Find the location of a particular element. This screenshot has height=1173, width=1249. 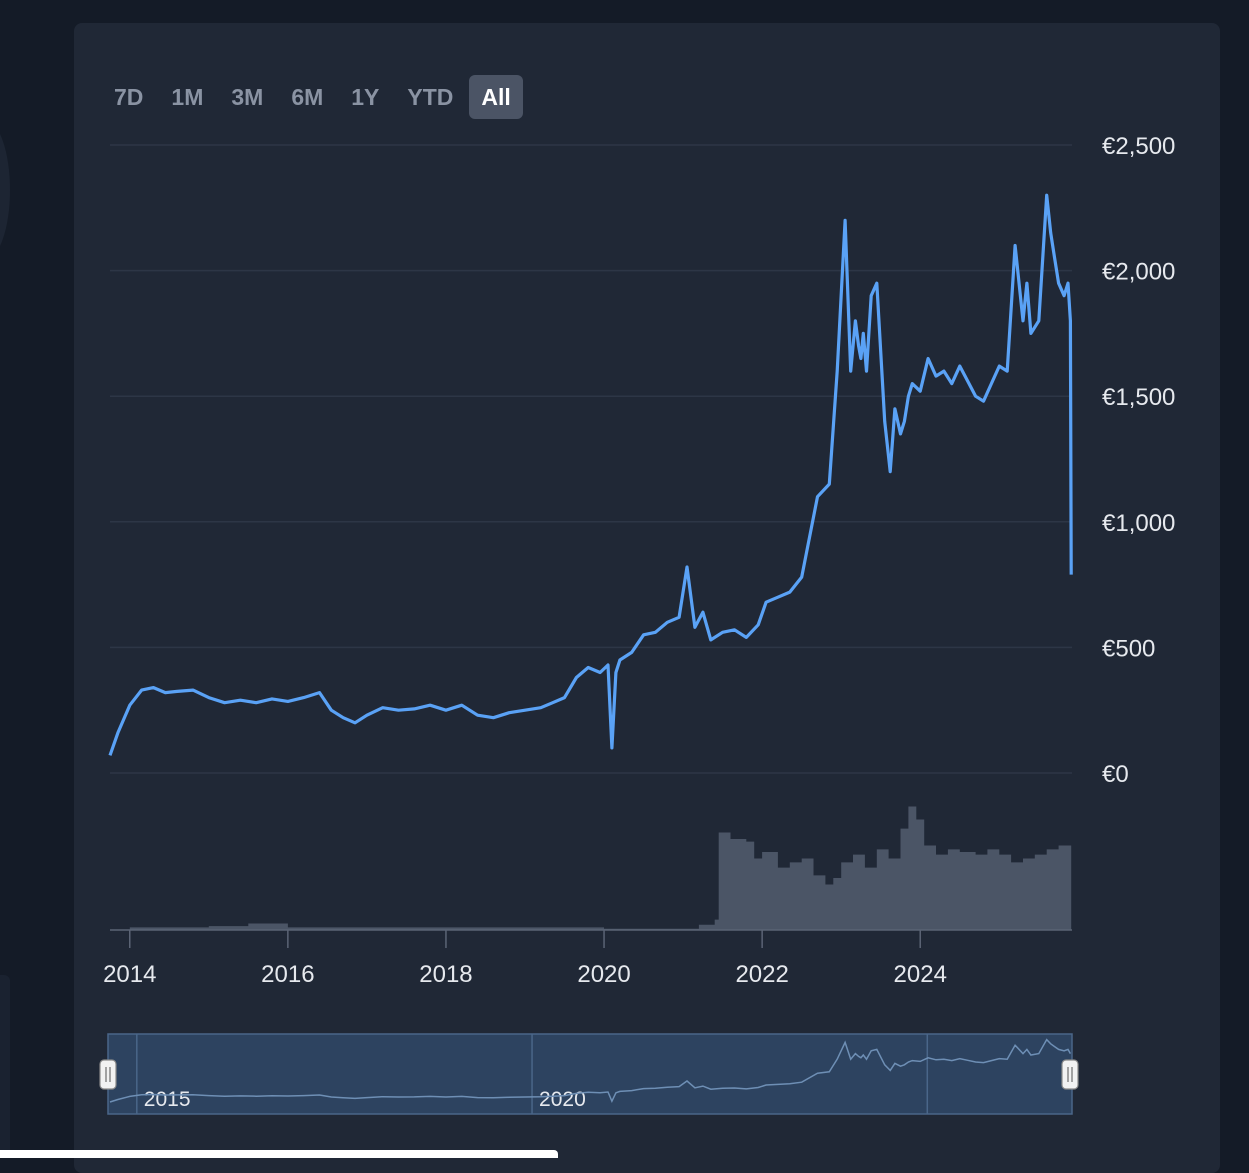

tab-1m: 1M is located at coordinates (187, 97).